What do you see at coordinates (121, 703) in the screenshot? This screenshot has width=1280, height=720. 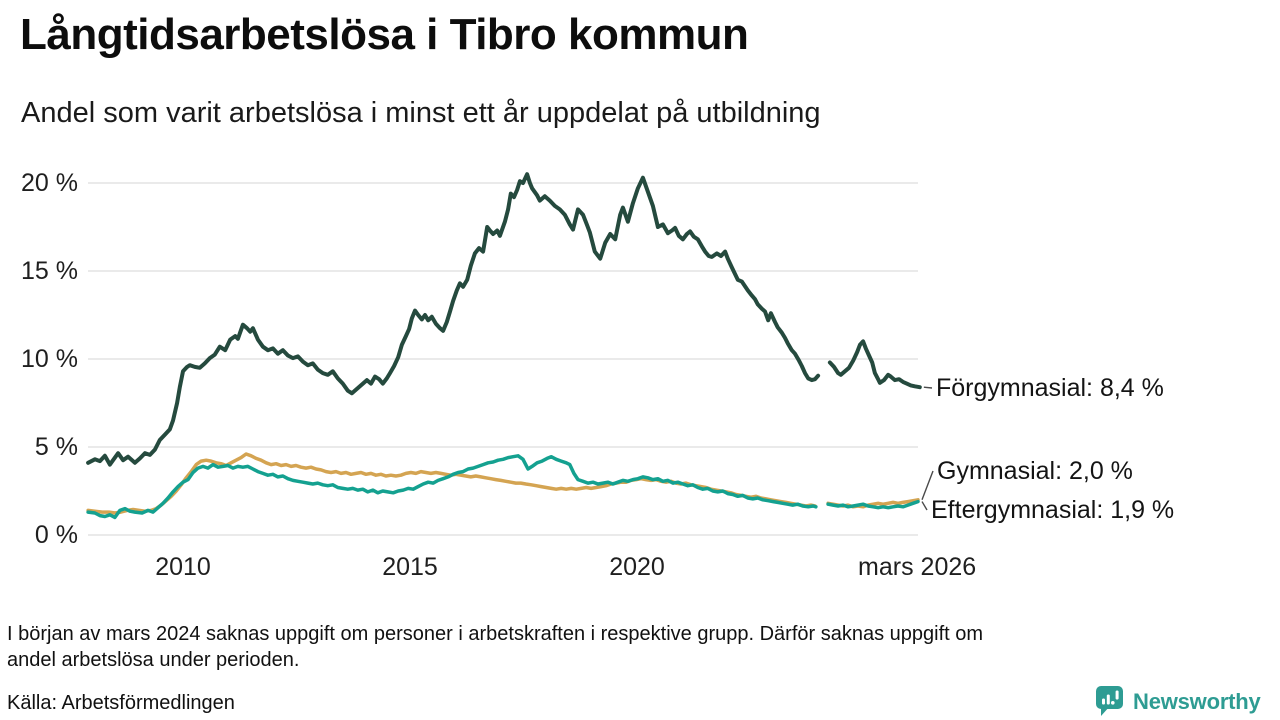 I see `source-label: Källa: Arbetsförmedlingen` at bounding box center [121, 703].